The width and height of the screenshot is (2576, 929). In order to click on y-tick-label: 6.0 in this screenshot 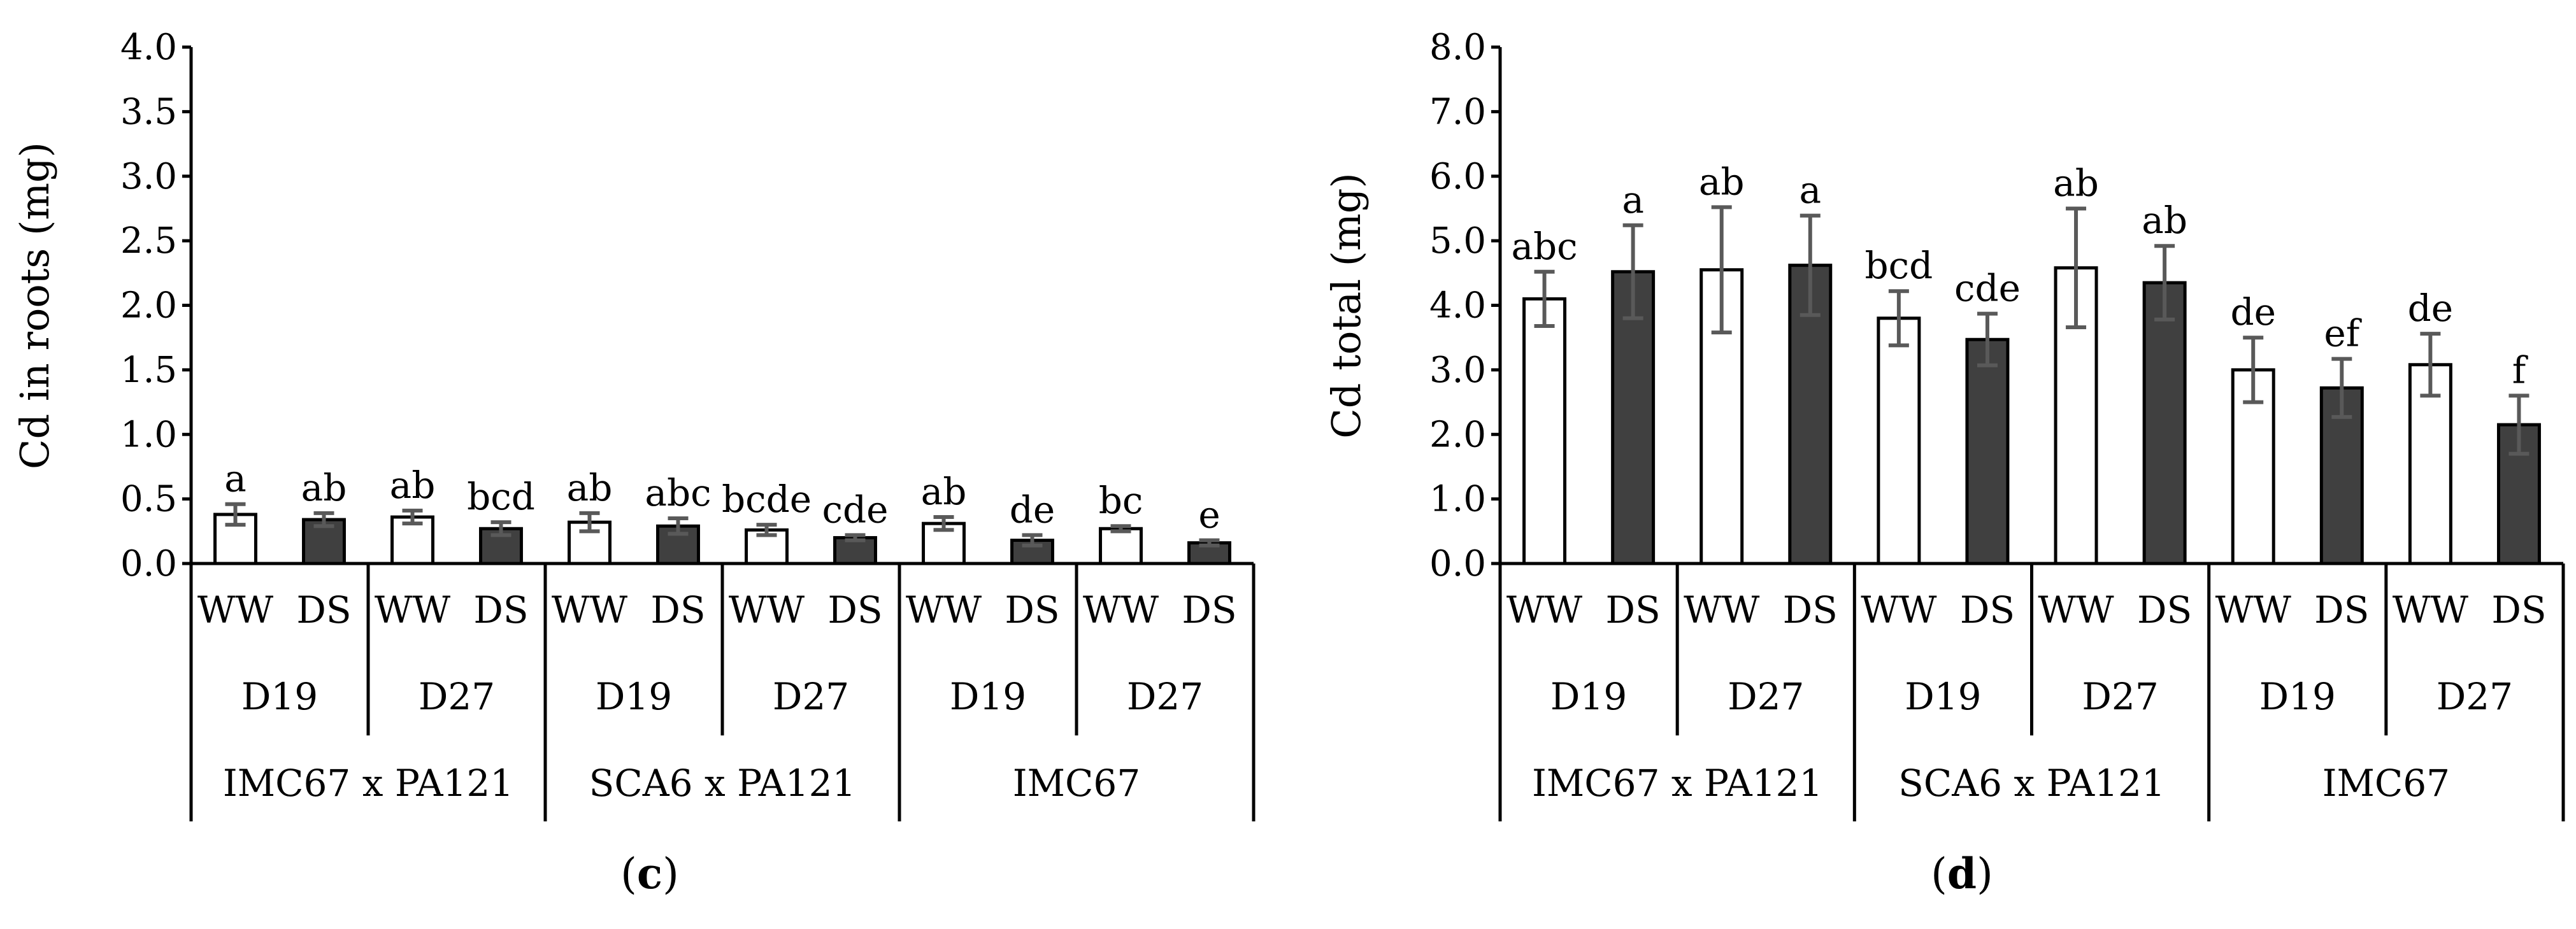, I will do `click(1457, 177)`.